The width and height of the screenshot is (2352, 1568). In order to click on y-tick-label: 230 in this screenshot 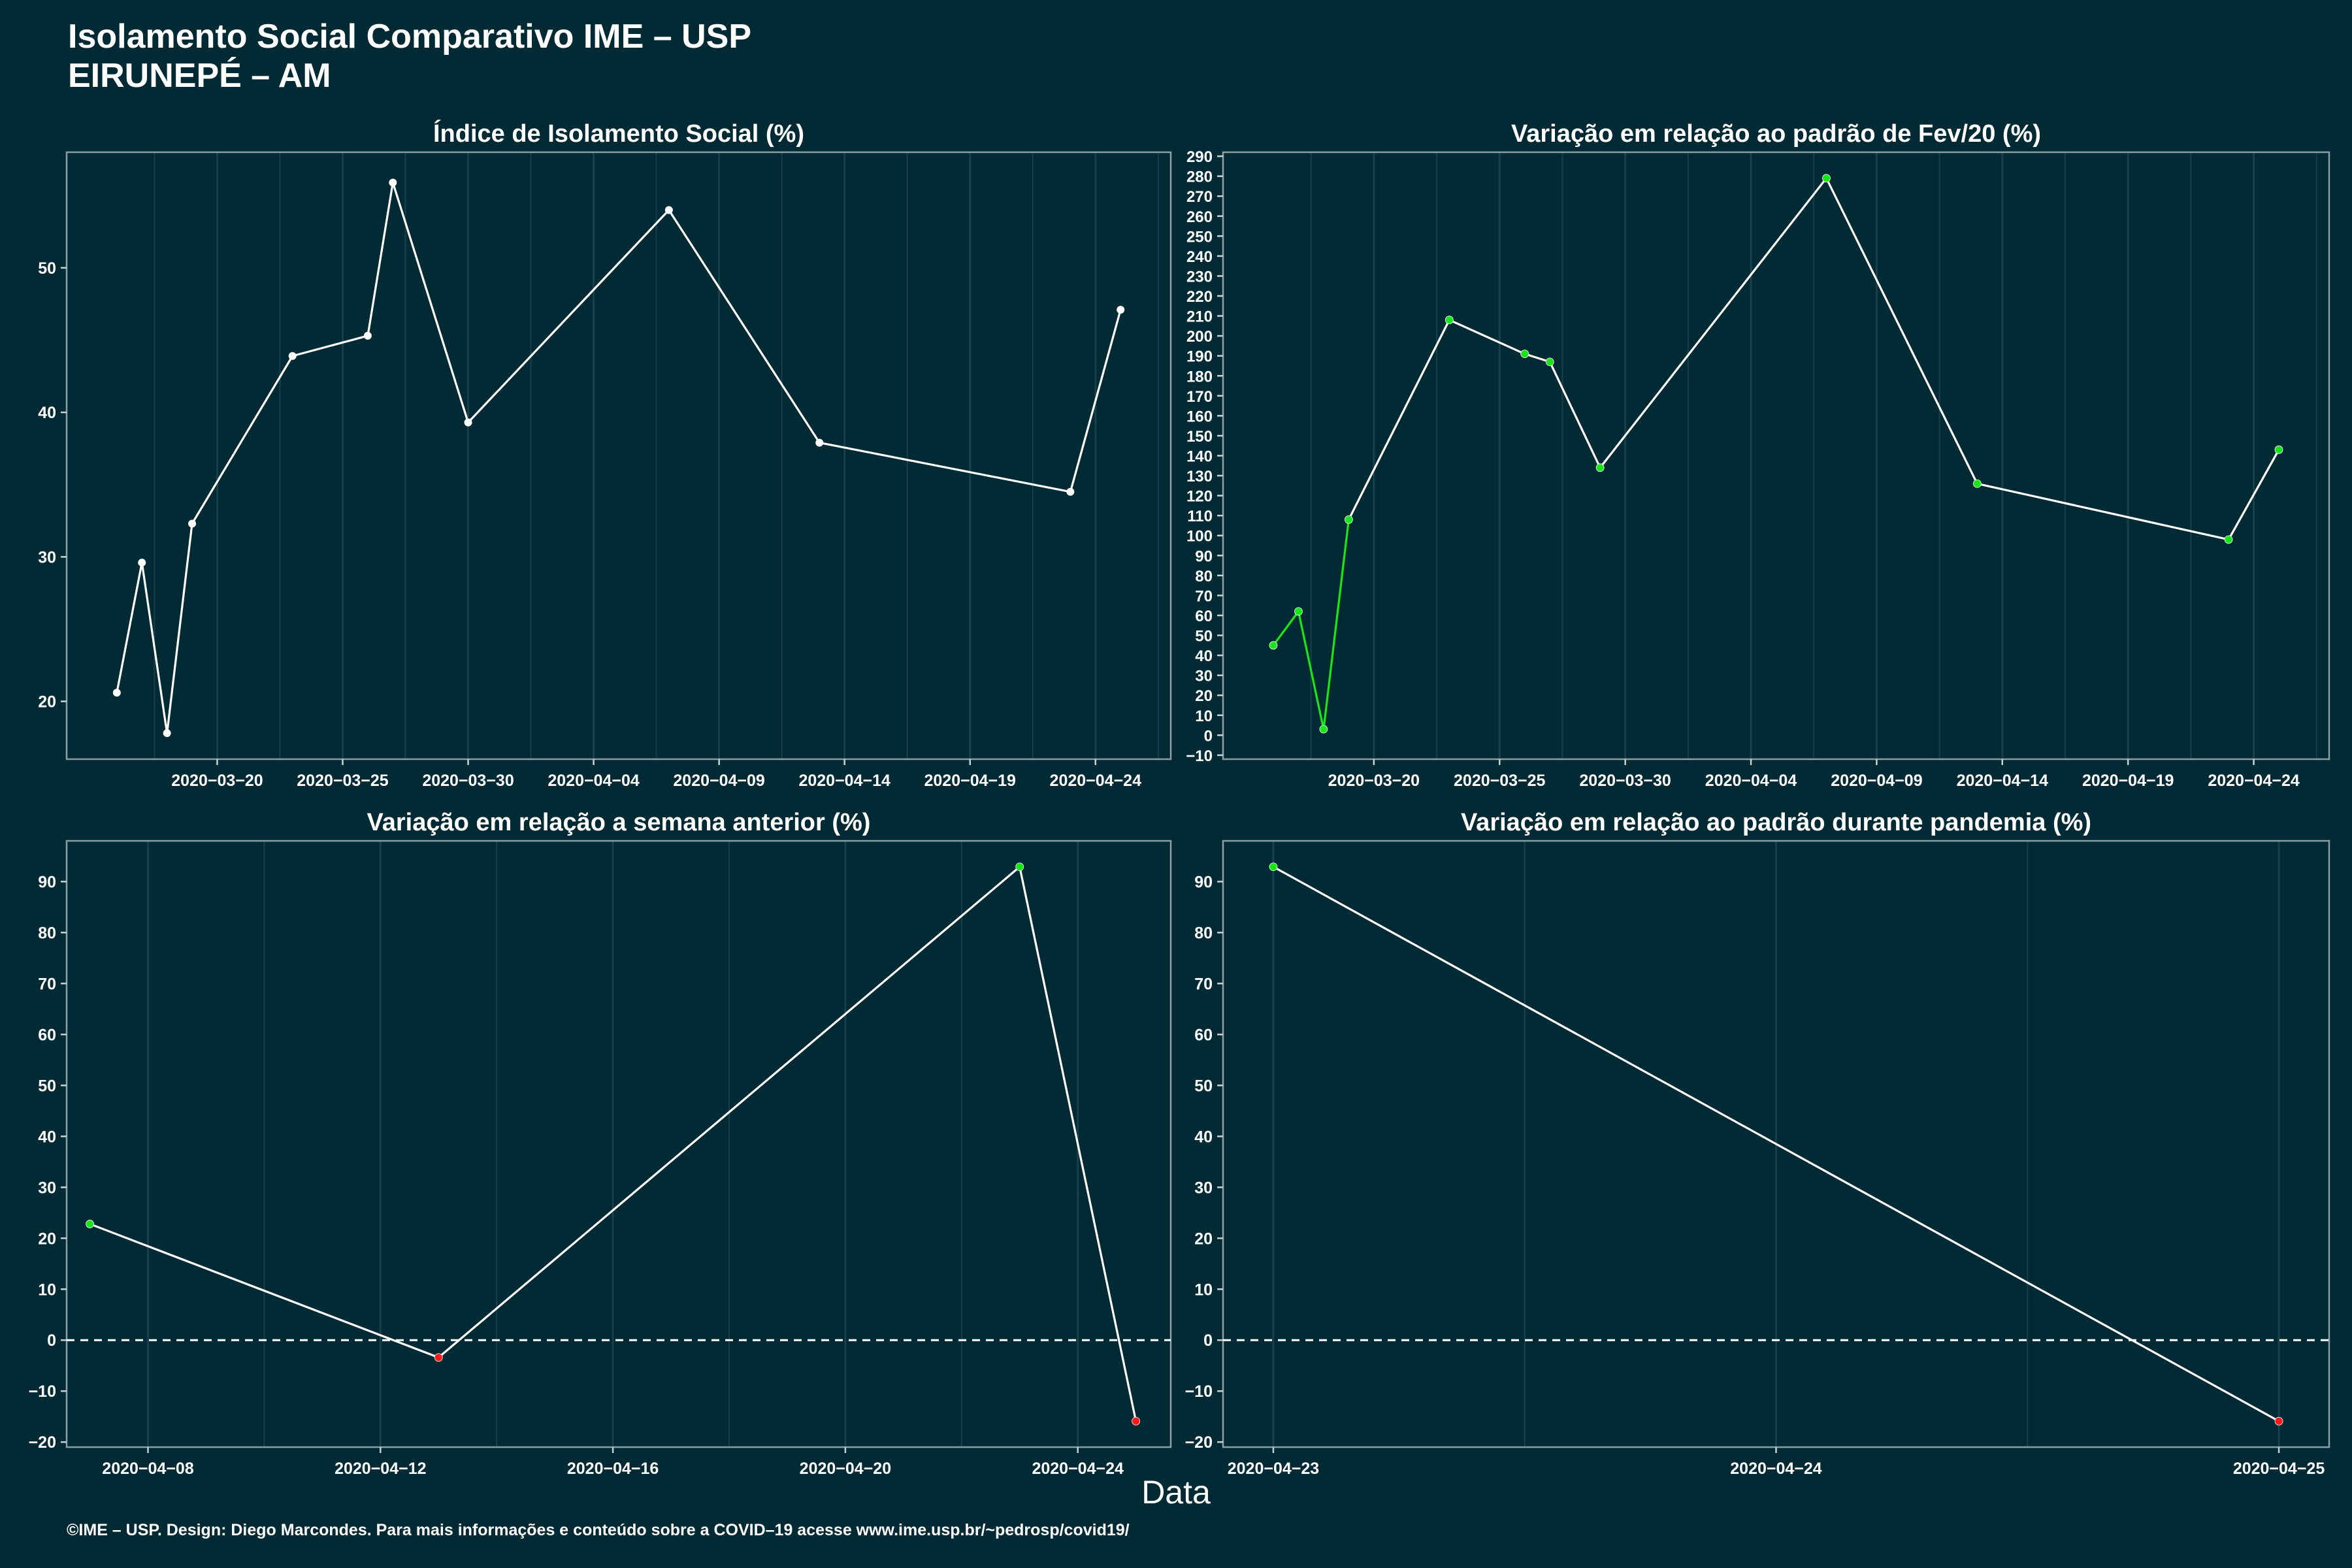, I will do `click(1199, 277)`.